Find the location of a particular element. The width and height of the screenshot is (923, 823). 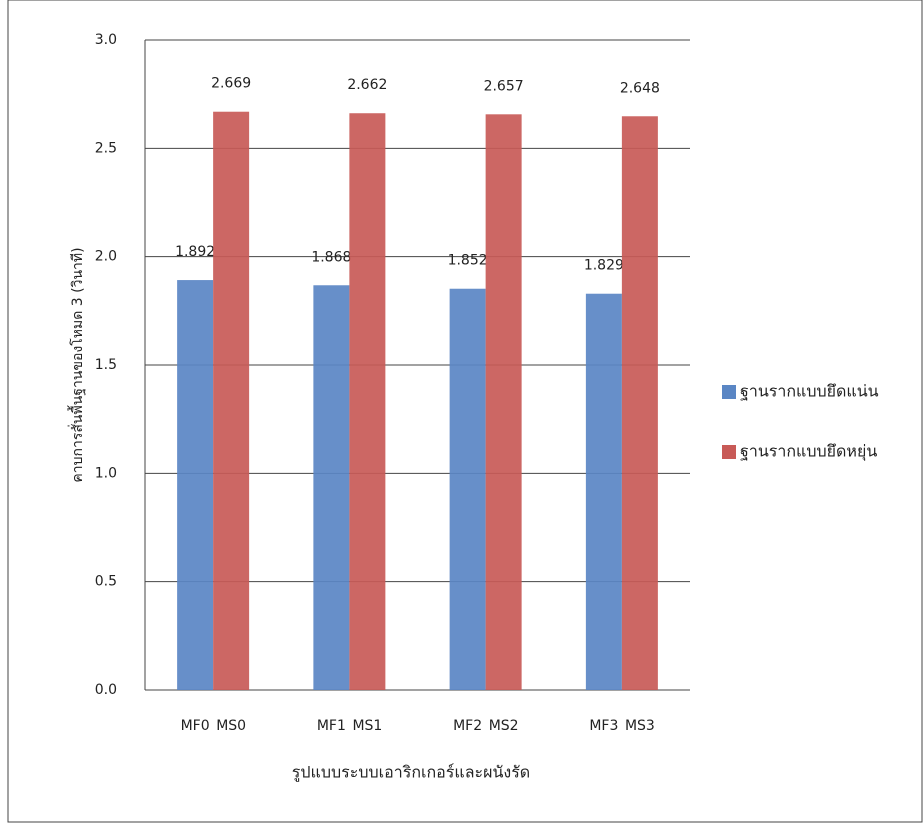

data-label: 1.852 is located at coordinates (468, 261).